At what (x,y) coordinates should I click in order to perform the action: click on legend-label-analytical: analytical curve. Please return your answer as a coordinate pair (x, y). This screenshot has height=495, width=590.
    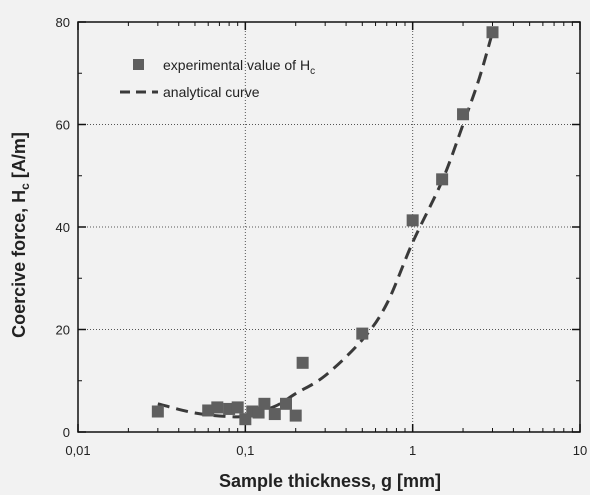
    Looking at the image, I should click on (211, 92).